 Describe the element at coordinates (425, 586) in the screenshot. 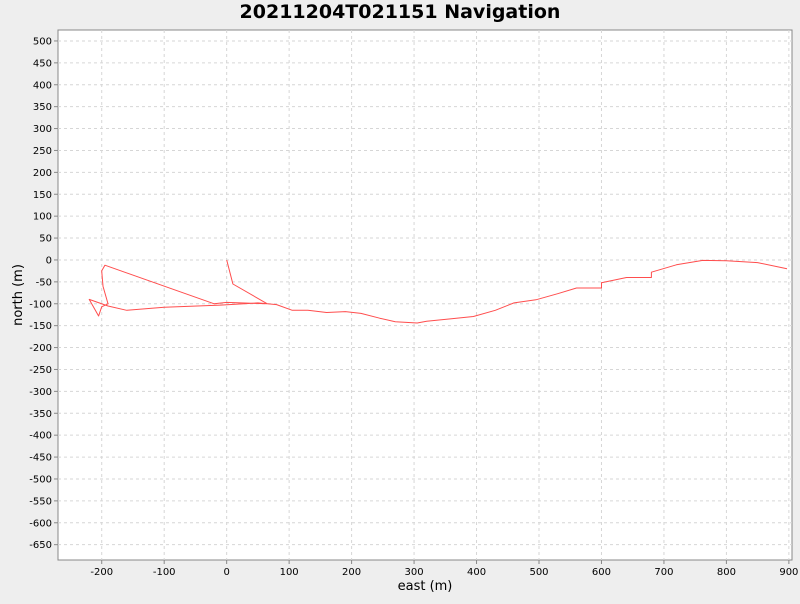

I see `x-axis-label: east (m)` at that location.